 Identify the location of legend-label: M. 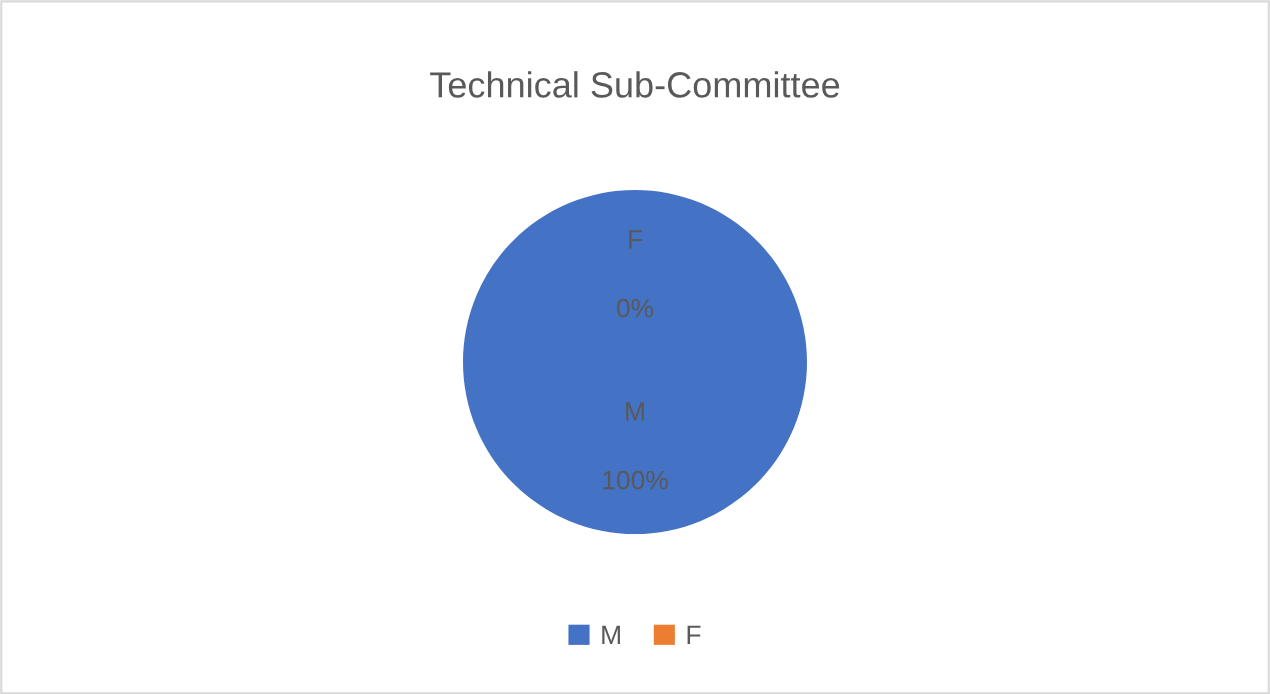
(611, 634).